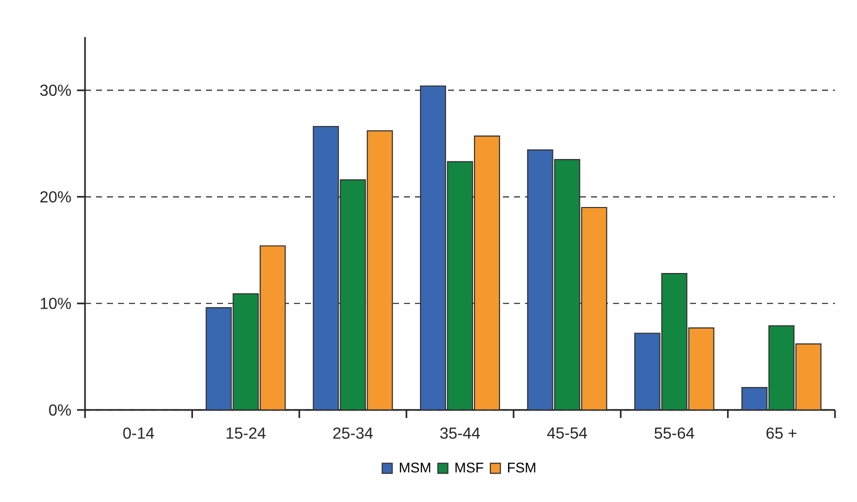 Image resolution: width=857 pixels, height=502 pixels. Describe the element at coordinates (470, 467) in the screenshot. I see `legend-label: MSF` at that location.